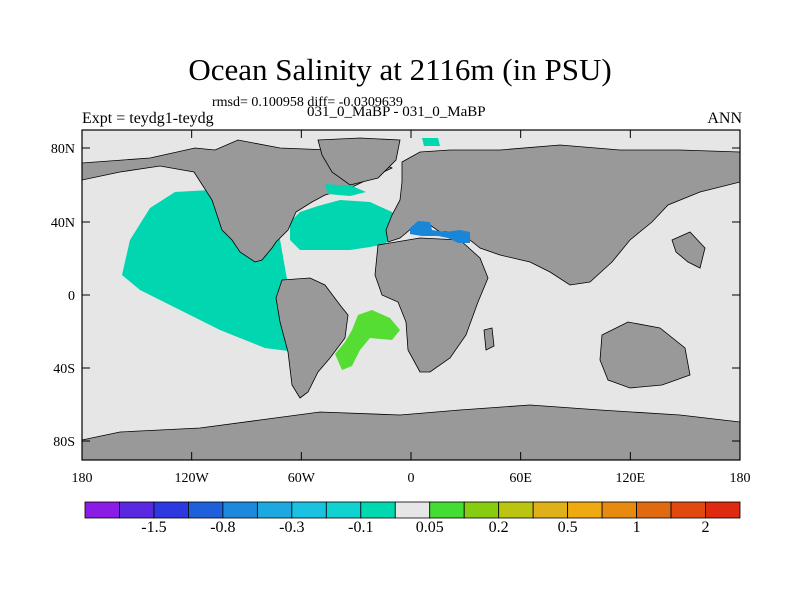 This screenshot has height=600, width=800. I want to click on australia-landmass, so click(645, 355).